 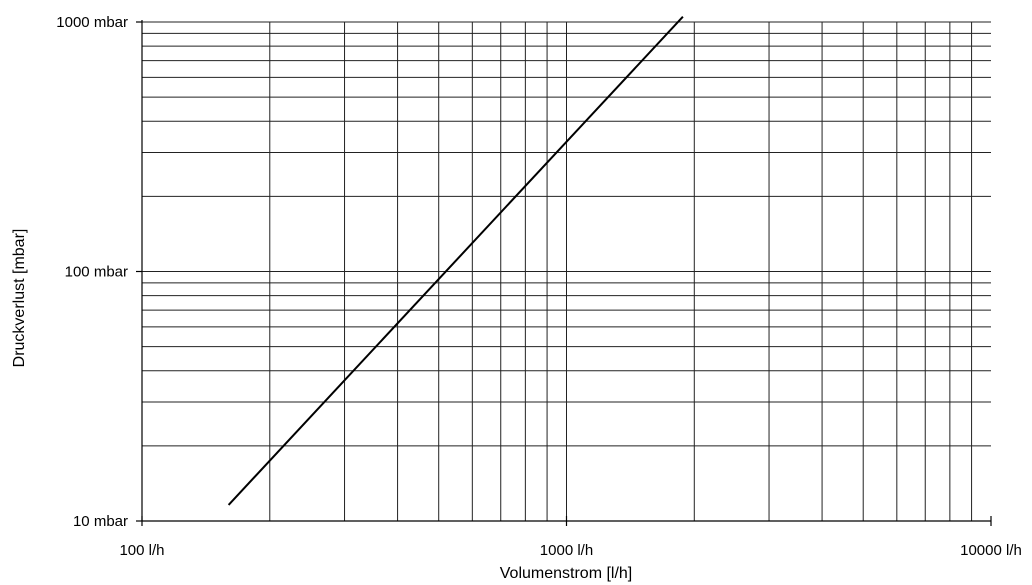 I want to click on x-axis-title: Volumenstrom [l/h], so click(x=566, y=573).